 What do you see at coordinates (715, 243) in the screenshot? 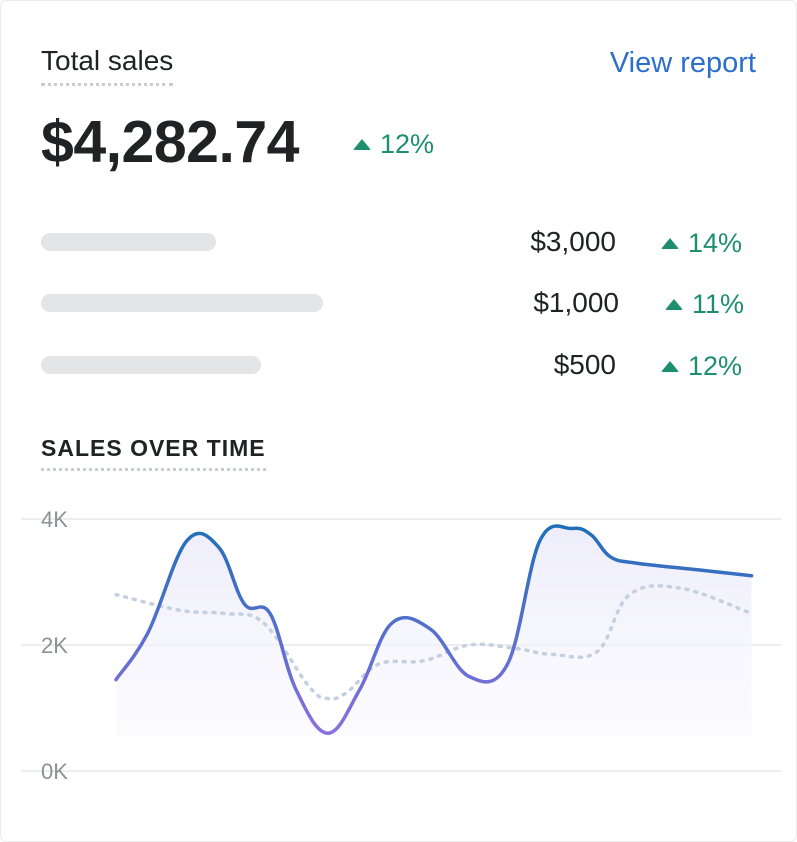
I see `change-value: 14%` at bounding box center [715, 243].